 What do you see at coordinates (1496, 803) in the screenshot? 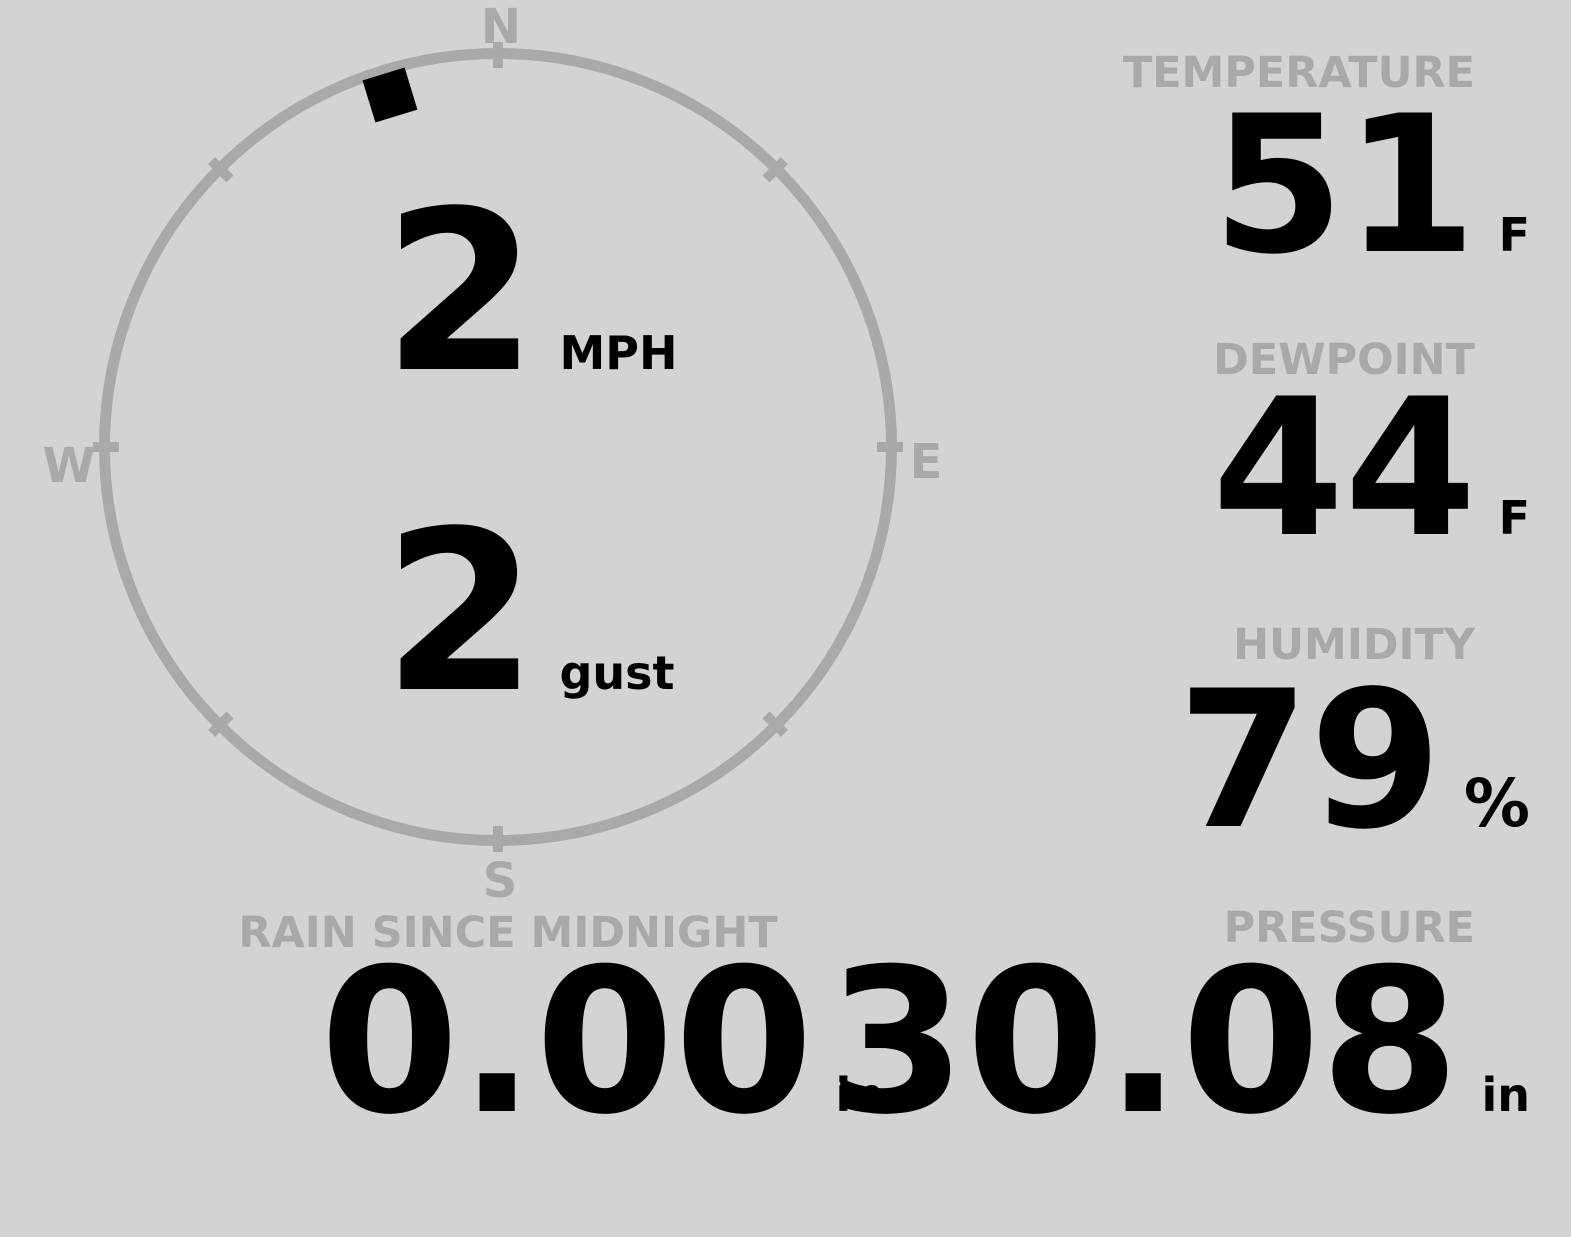
I see `humidity-unit: %` at bounding box center [1496, 803].